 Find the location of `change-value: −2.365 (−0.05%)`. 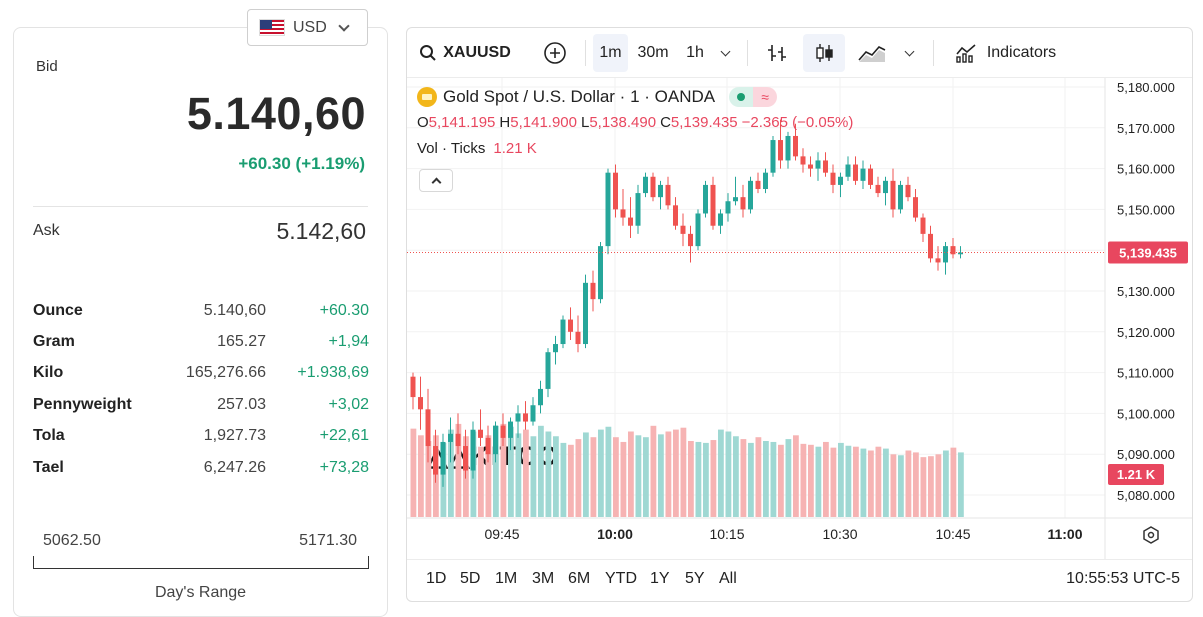

change-value: −2.365 (−0.05%) is located at coordinates (797, 122).